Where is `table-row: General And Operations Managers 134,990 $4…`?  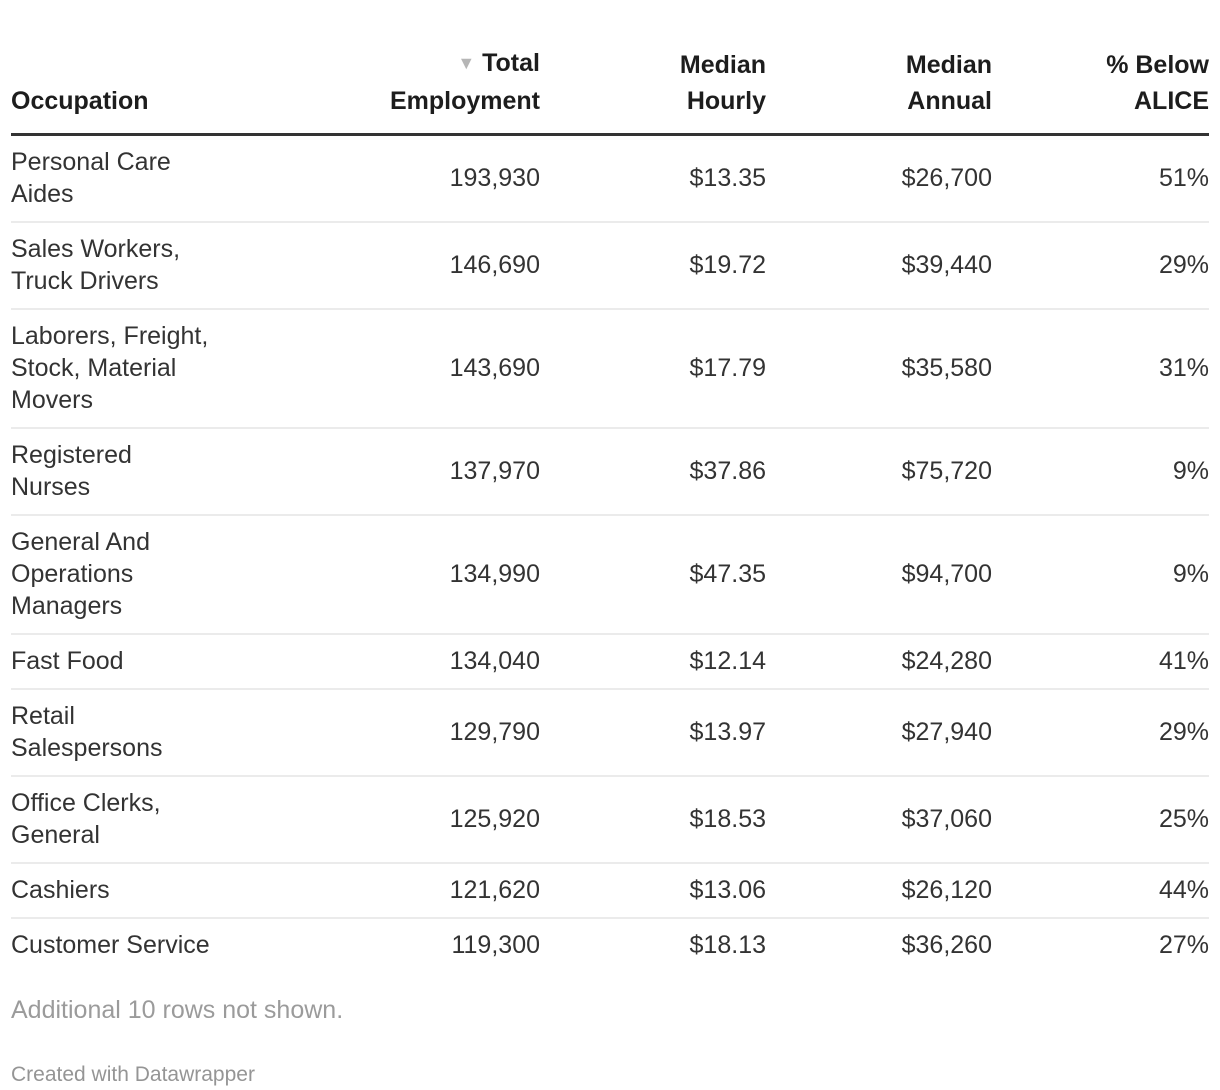
table-row: General And Operations Managers 134,990 $4… is located at coordinates (610, 575).